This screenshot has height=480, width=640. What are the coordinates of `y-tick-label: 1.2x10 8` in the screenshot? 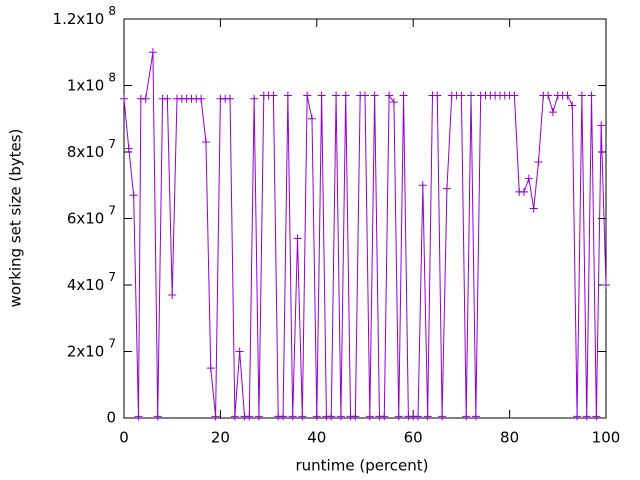 It's located at (84, 16).